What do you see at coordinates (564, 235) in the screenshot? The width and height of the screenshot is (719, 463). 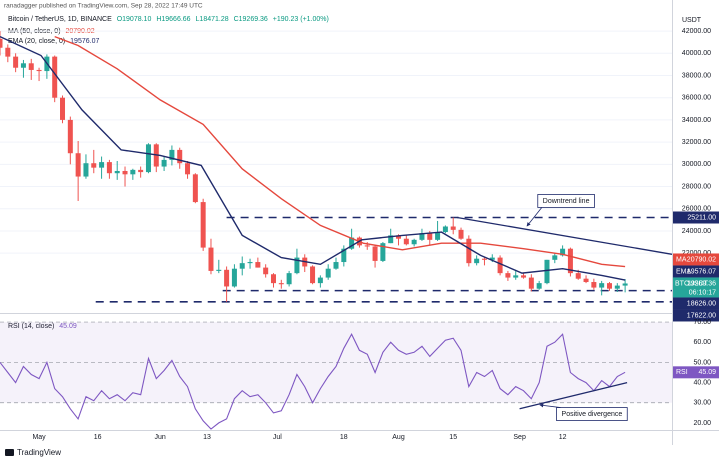 I see `trend-line` at bounding box center [564, 235].